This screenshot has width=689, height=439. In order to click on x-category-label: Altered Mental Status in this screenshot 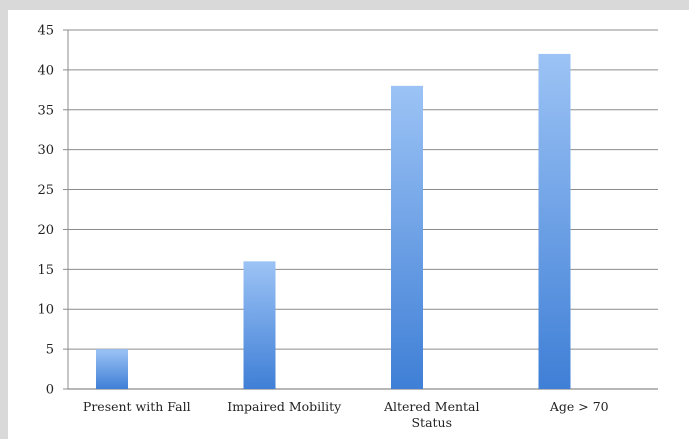, I will do `click(431, 414)`.